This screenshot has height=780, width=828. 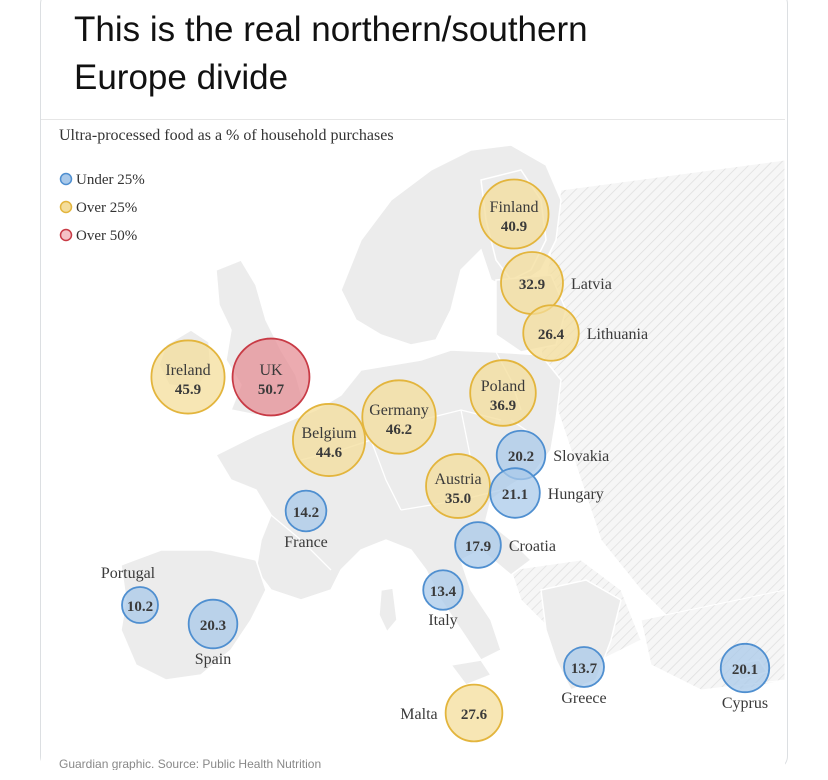 What do you see at coordinates (521, 457) in the screenshot?
I see `value-label-slovakia: 20.2` at bounding box center [521, 457].